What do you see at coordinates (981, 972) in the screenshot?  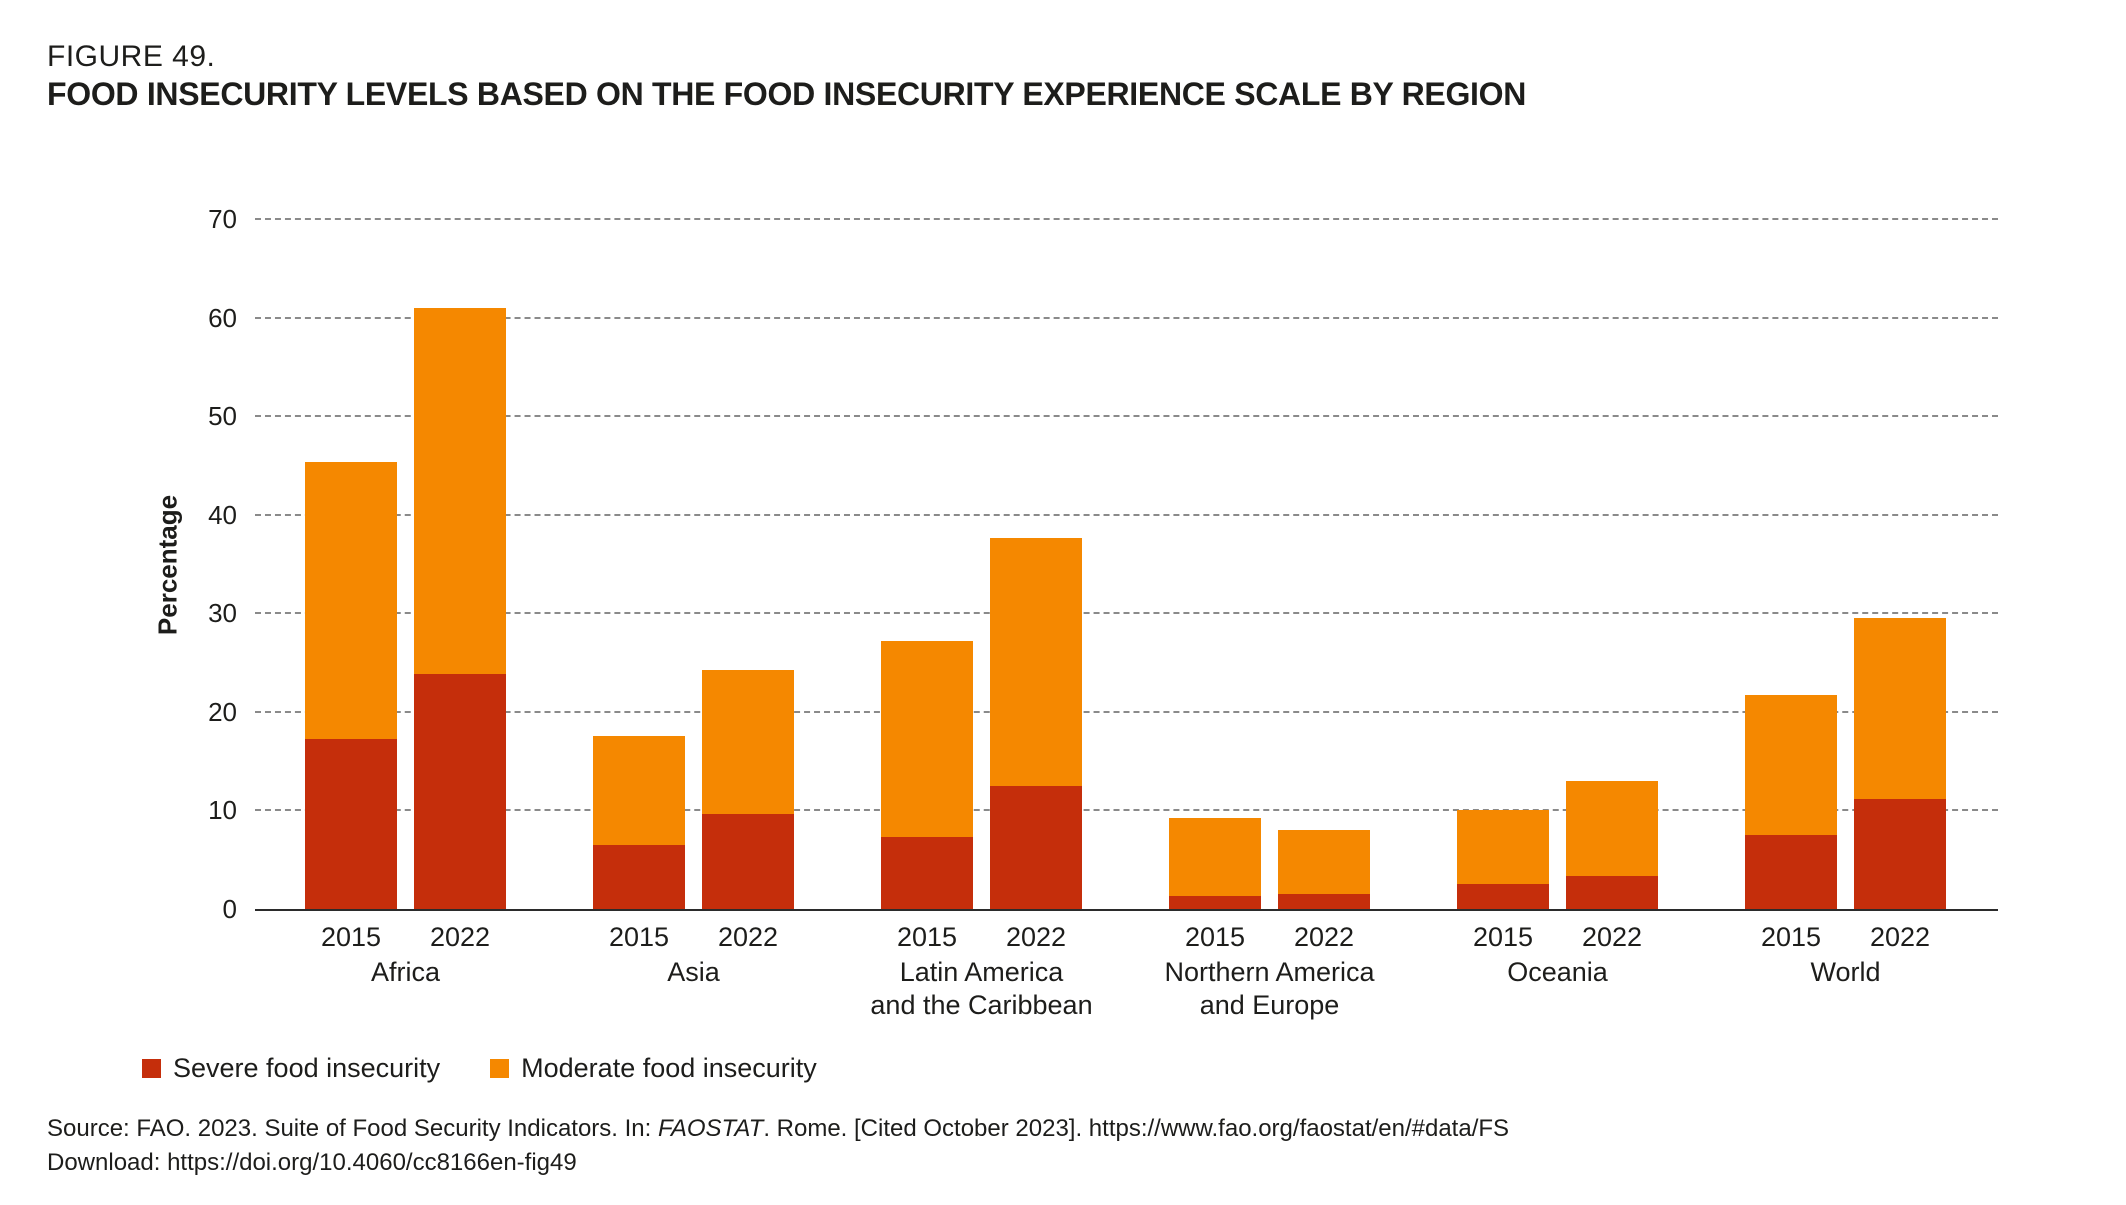 I see `region-label-line: Latin America` at bounding box center [981, 972].